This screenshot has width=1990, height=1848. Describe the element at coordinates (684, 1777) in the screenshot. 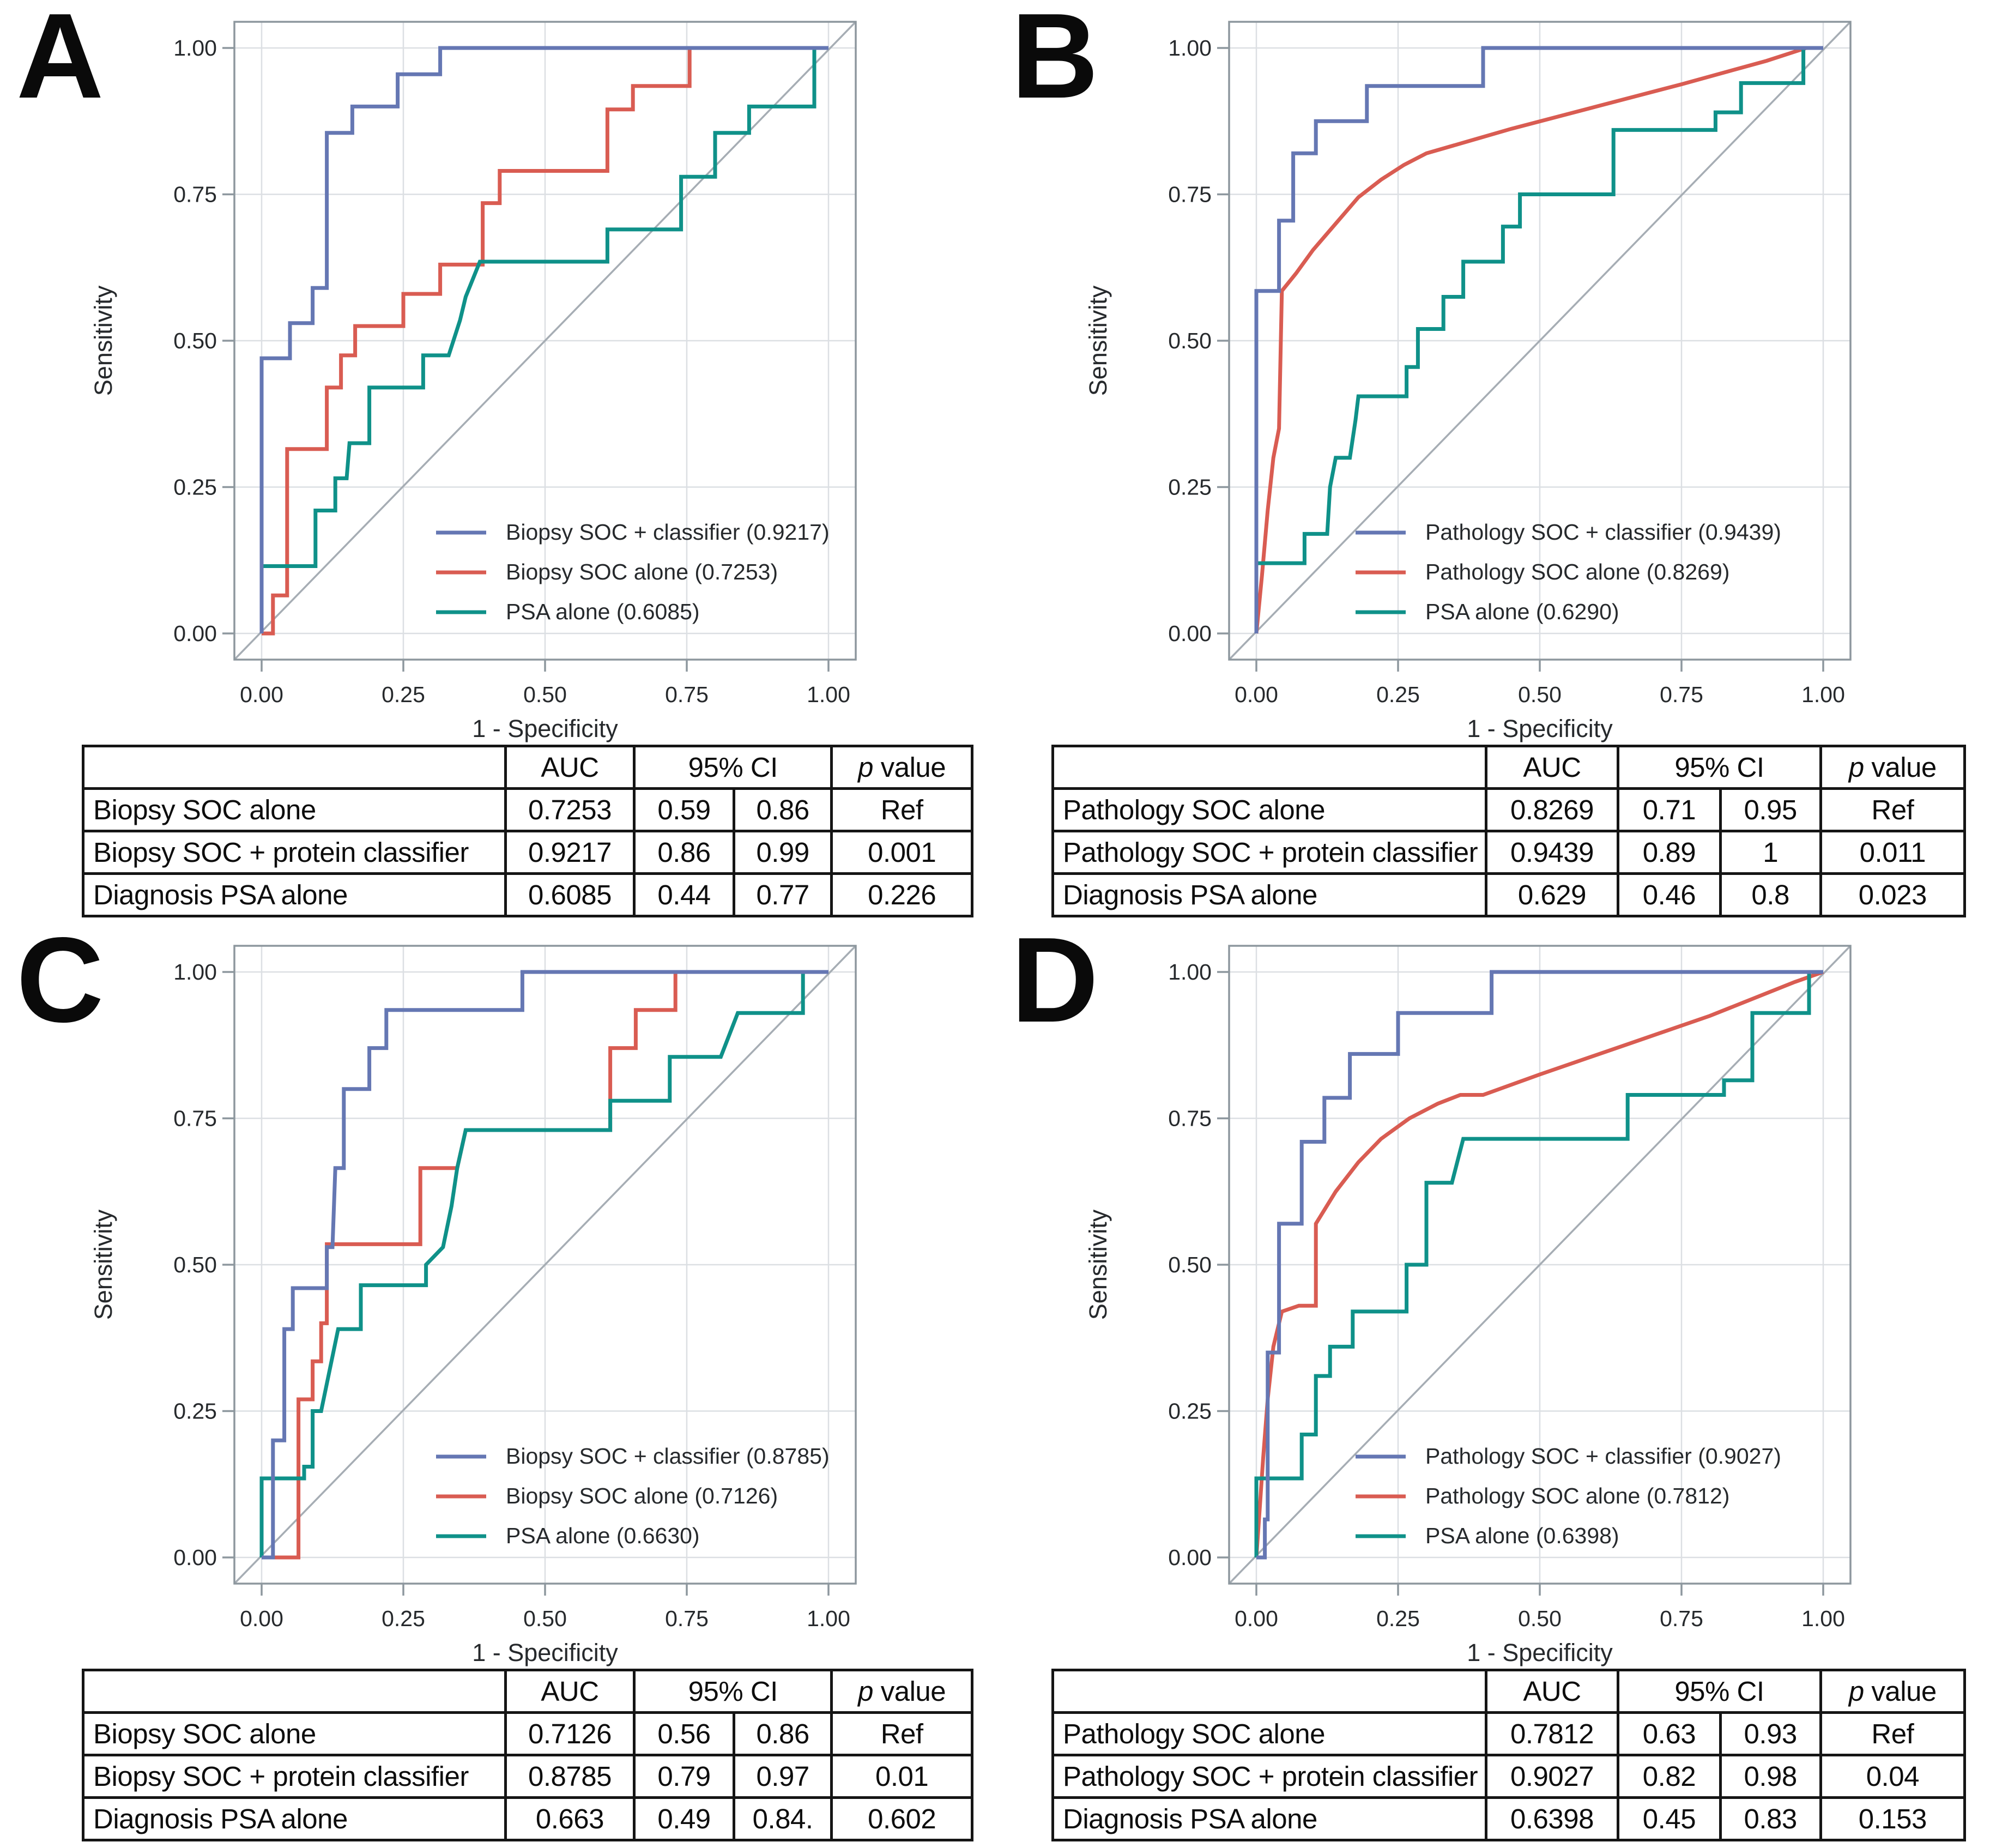

I see `ci-low-value: 0.79` at that location.